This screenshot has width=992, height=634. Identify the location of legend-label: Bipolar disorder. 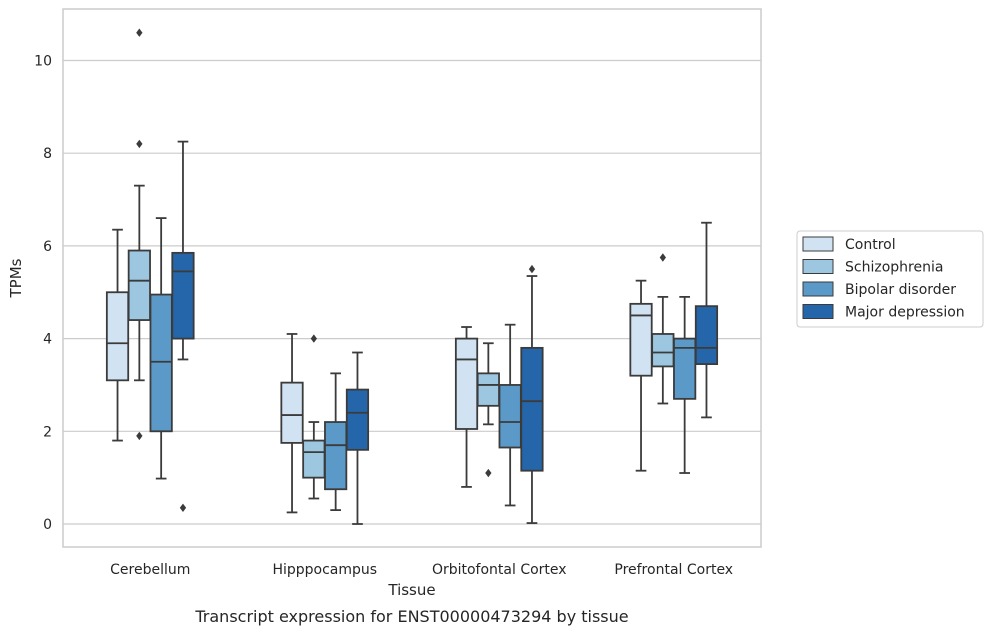
(900, 290).